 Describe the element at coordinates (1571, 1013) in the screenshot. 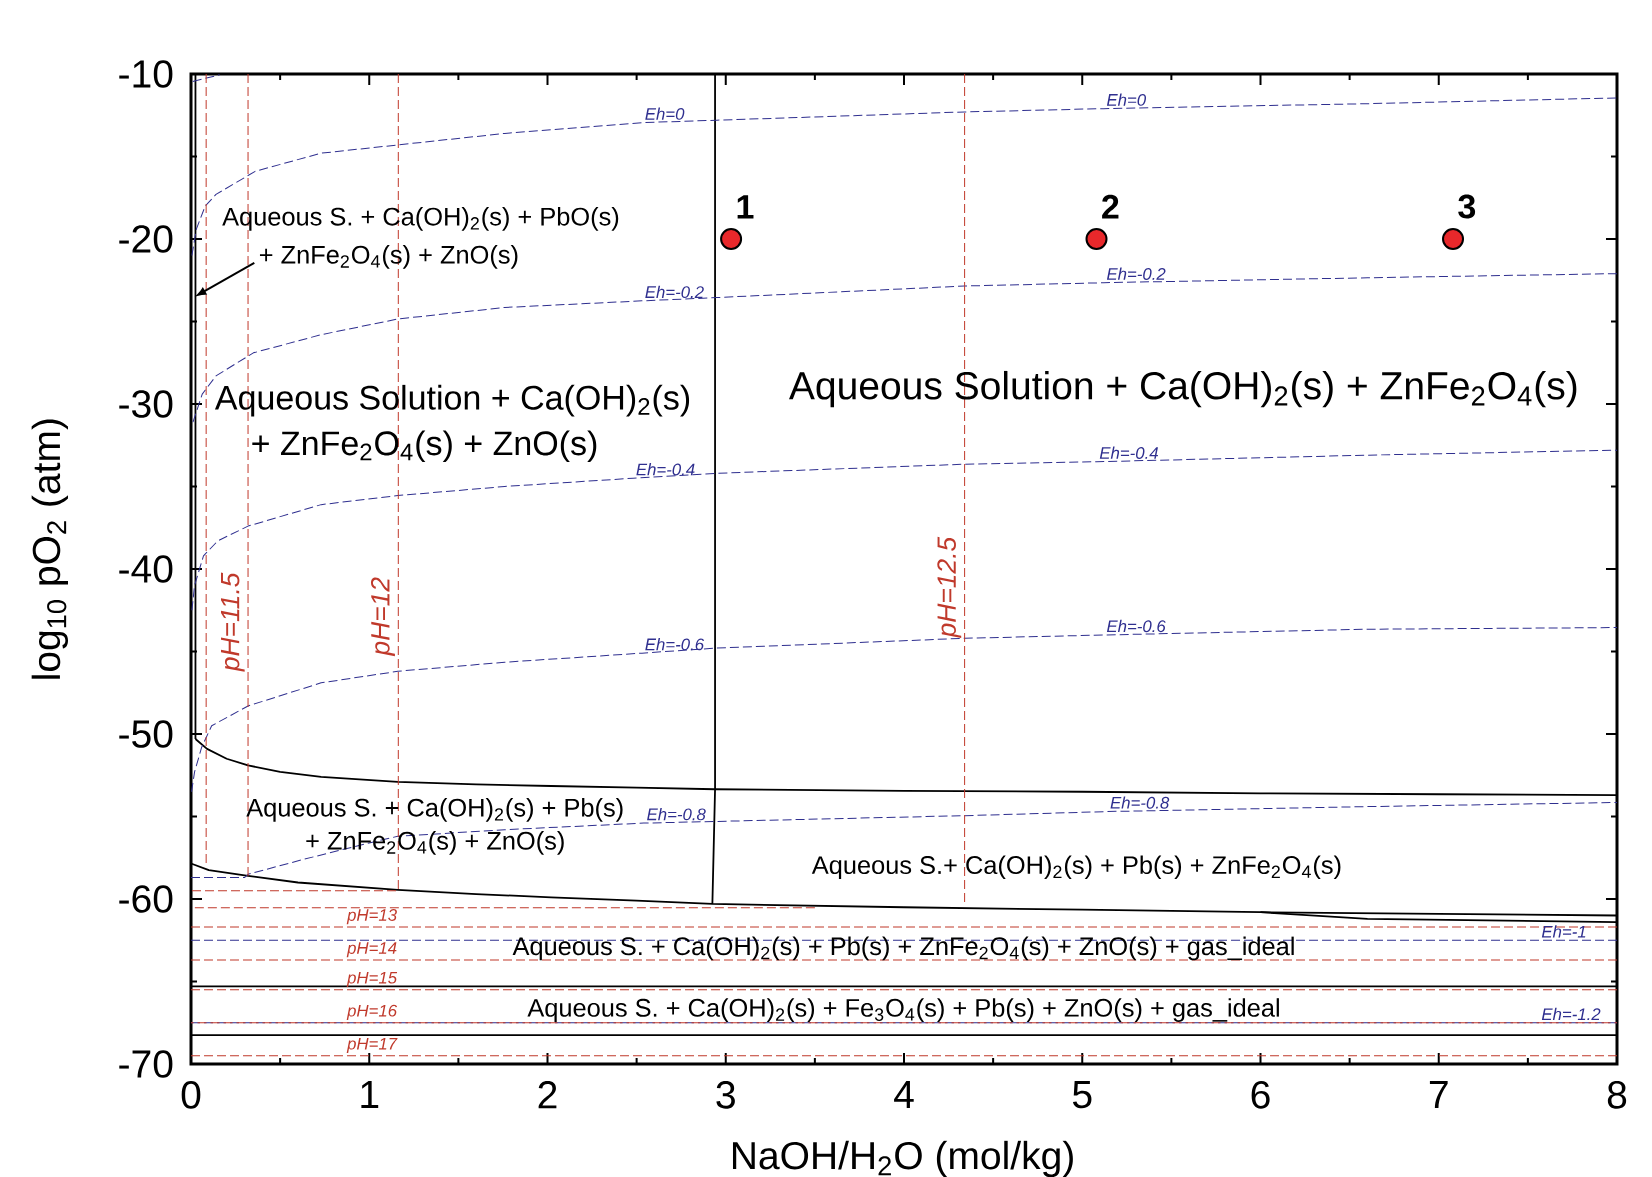

I see `annotation: Eh=-1.2` at that location.